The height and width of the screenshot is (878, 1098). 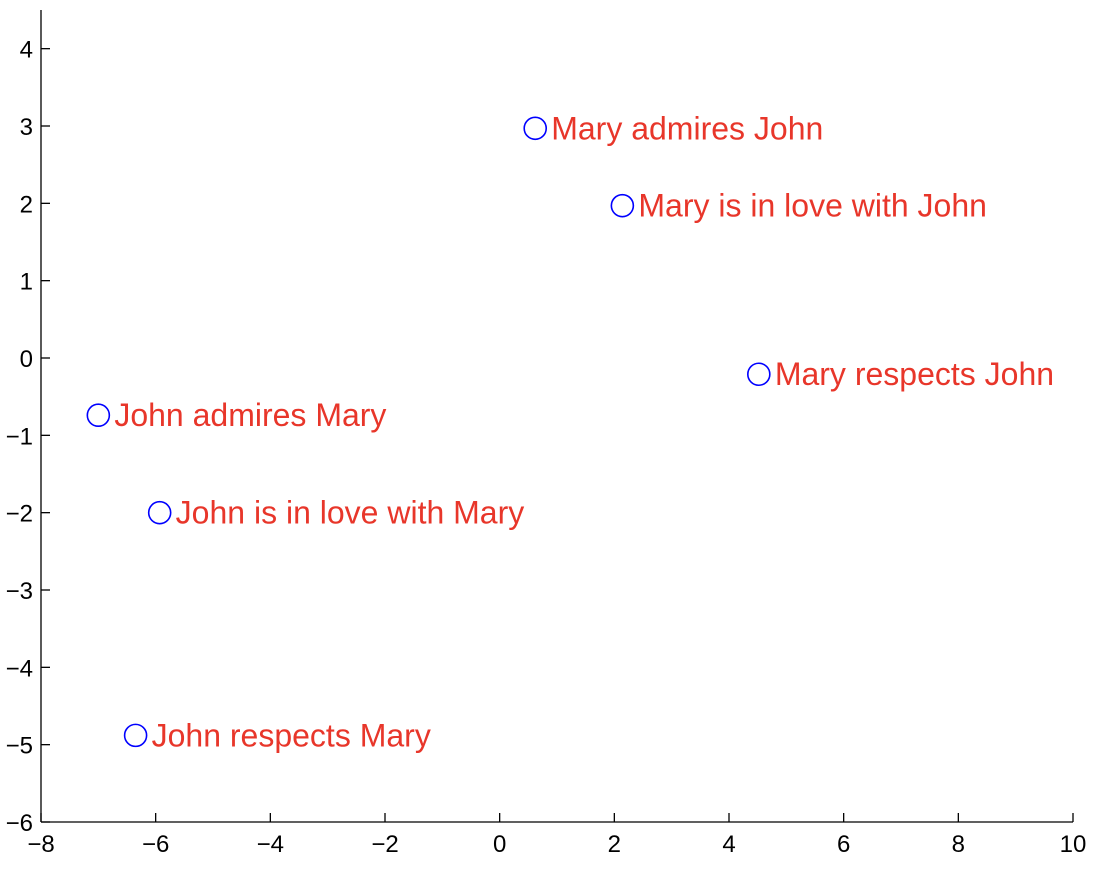 I want to click on y-tick-label: 1, so click(x=26, y=282).